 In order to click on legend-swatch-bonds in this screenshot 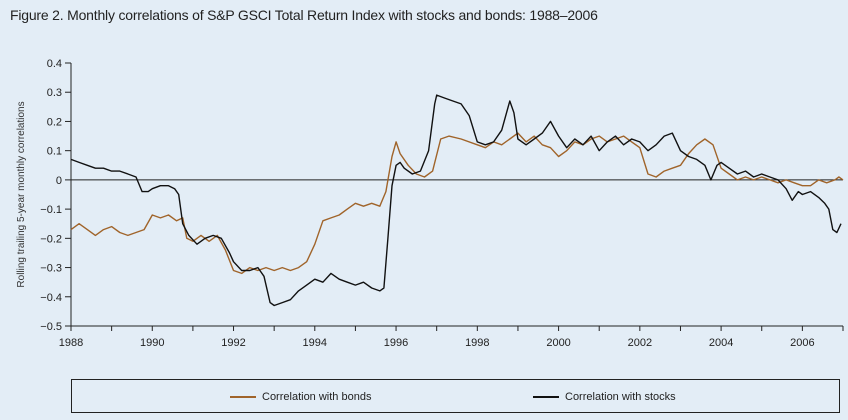, I will do `click(243, 397)`.